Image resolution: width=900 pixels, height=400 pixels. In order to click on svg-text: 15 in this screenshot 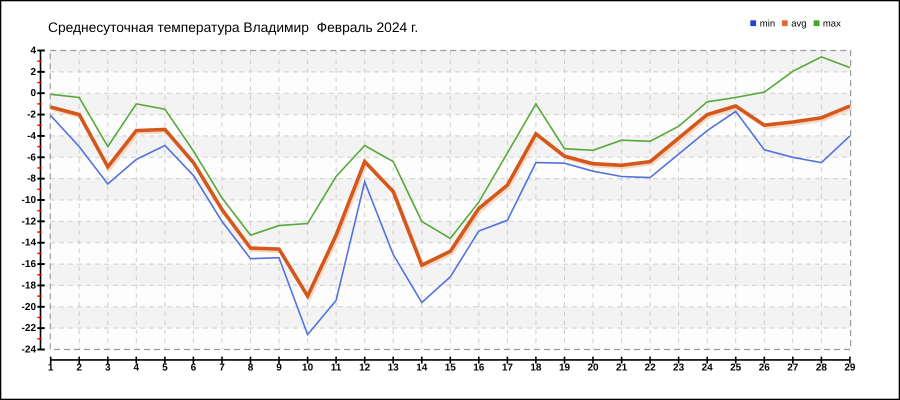, I will do `click(451, 367)`.